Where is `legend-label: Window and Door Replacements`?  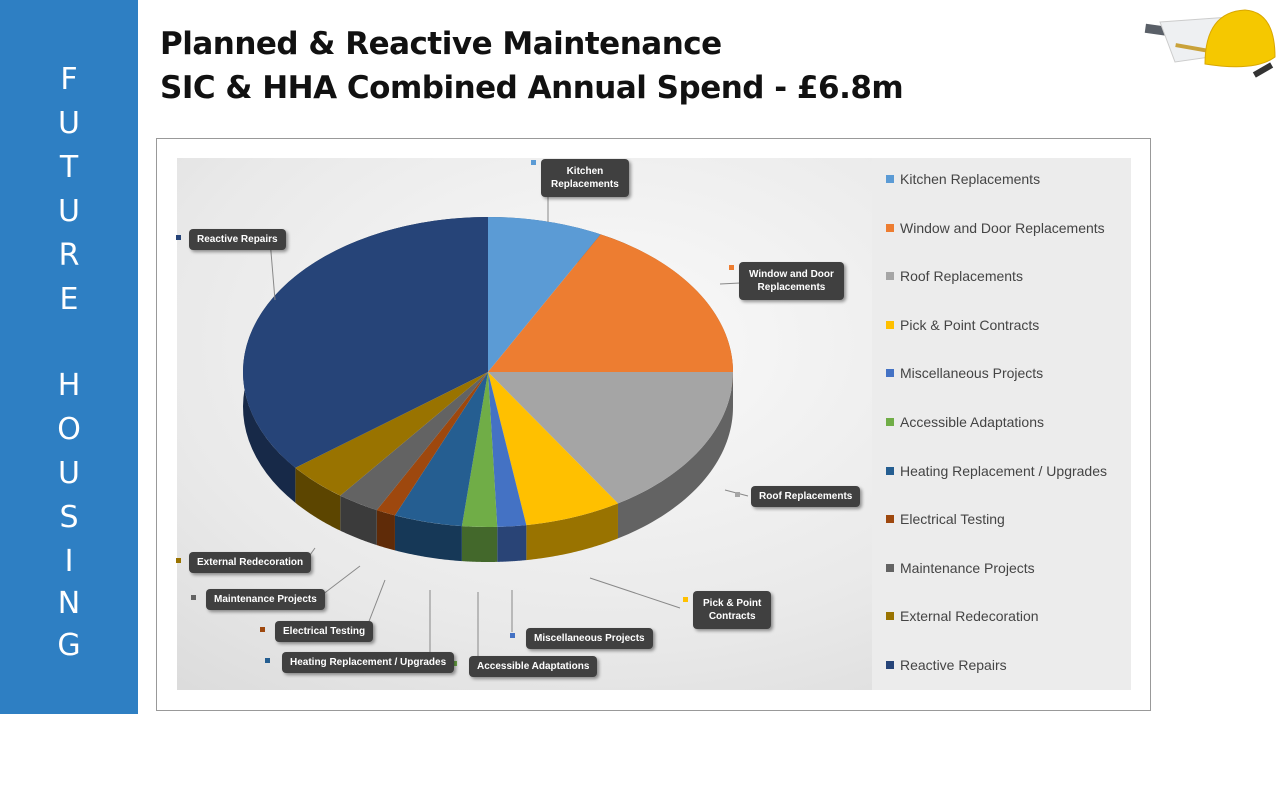
legend-label: Window and Door Replacements is located at coordinates (1002, 227).